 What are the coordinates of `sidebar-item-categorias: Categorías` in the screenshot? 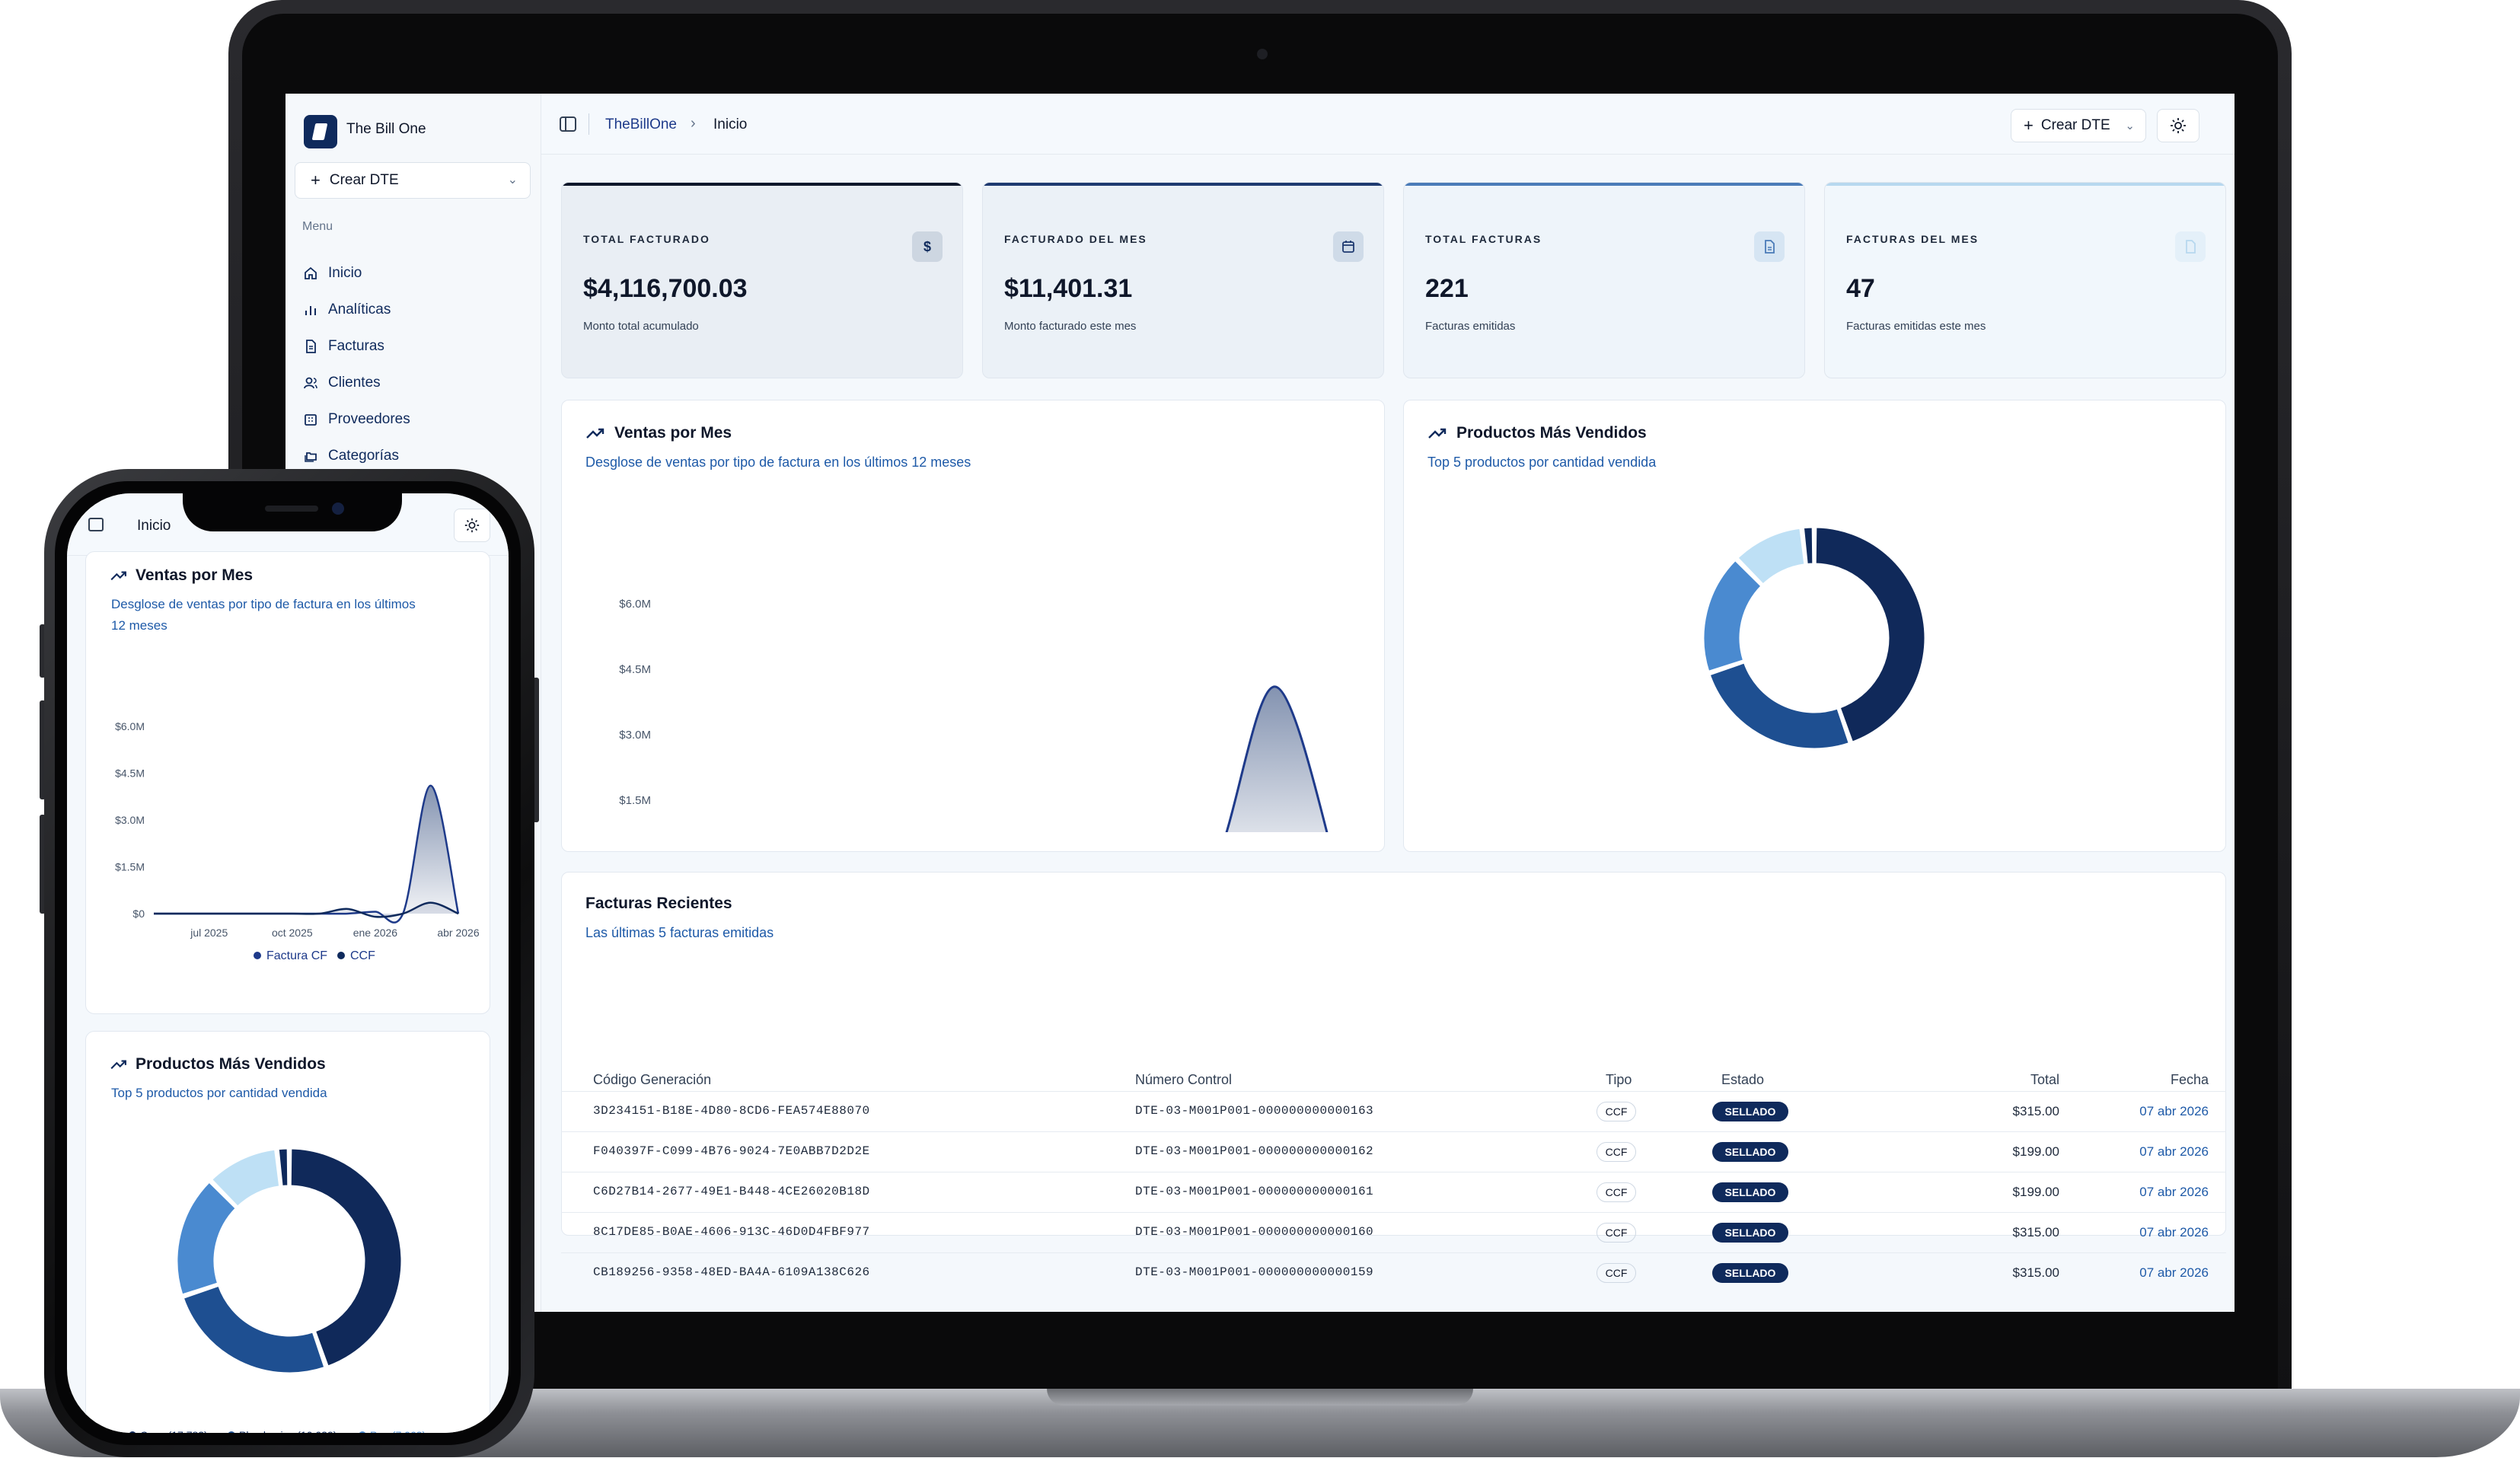 It's located at (350, 456).